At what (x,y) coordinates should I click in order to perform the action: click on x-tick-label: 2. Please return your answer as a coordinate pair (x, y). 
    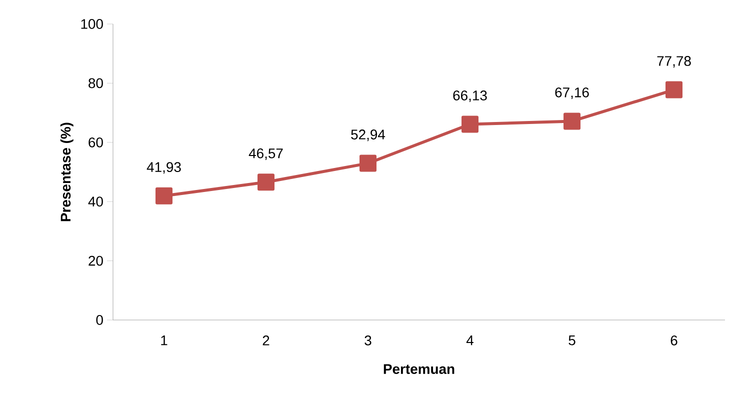
    Looking at the image, I should click on (266, 341).